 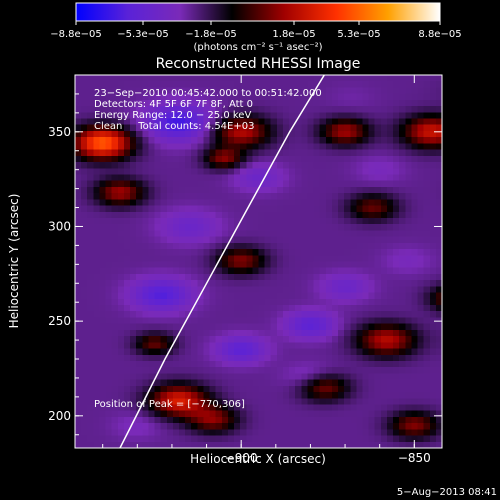 I want to click on chart-title: Reconstructed RHESSI Image, so click(x=258, y=64).